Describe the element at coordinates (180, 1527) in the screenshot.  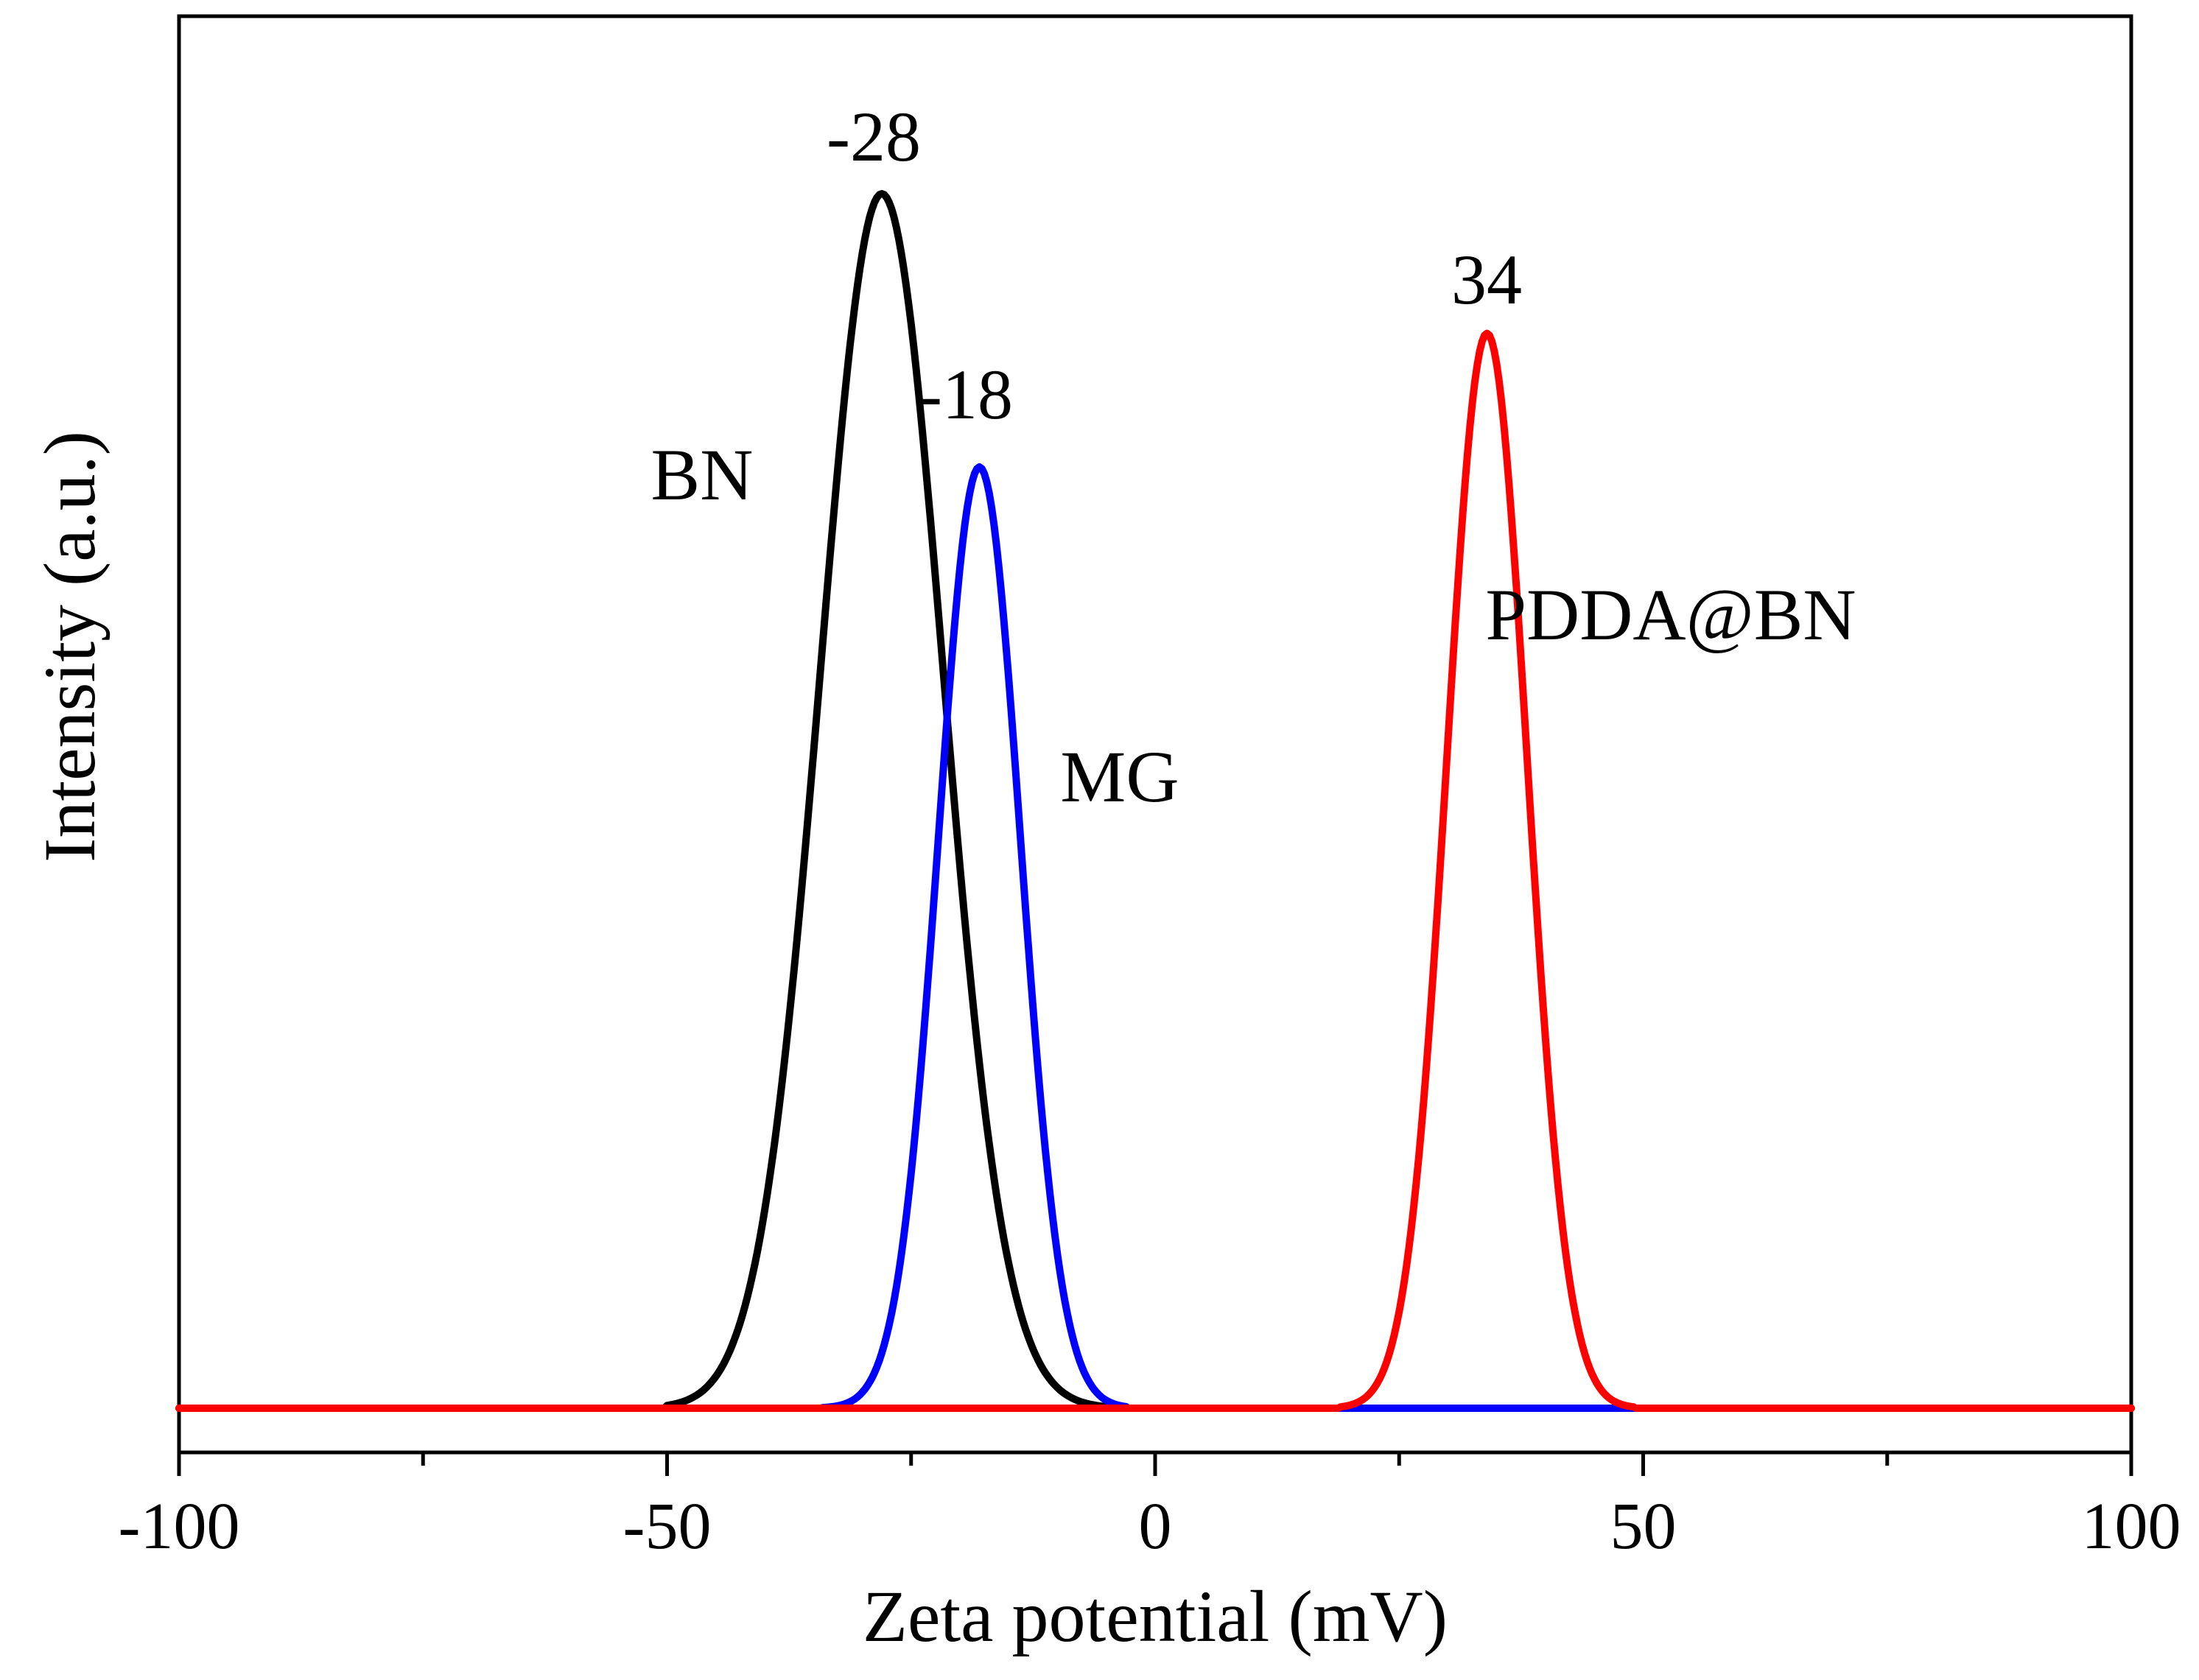
I see `x-tick-label: -100` at that location.